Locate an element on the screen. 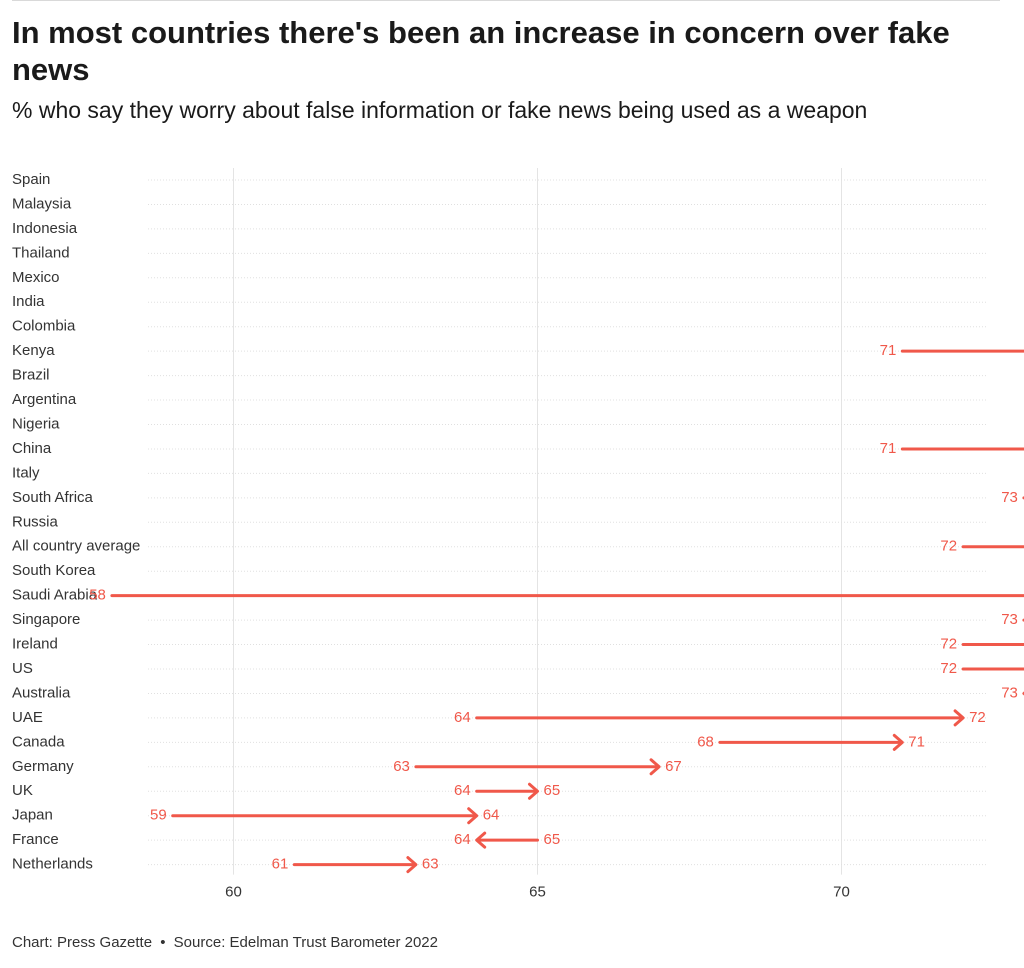  start-value-us: 72 is located at coordinates (948, 668).